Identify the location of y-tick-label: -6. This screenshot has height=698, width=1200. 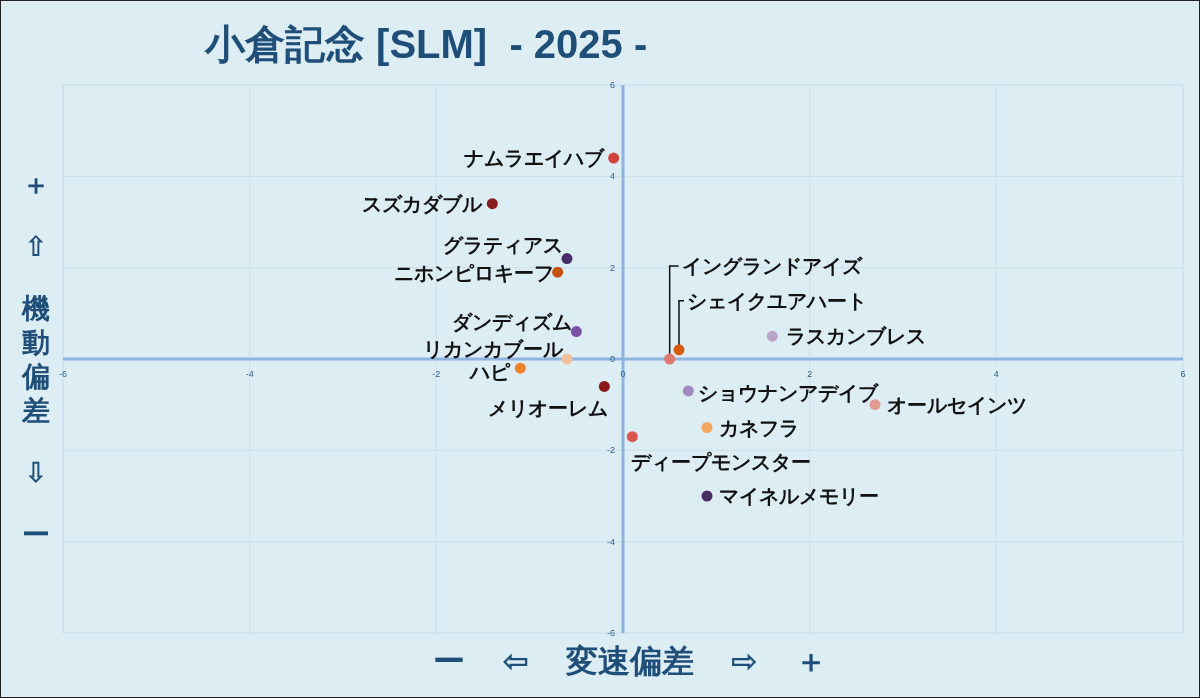
(610, 633).